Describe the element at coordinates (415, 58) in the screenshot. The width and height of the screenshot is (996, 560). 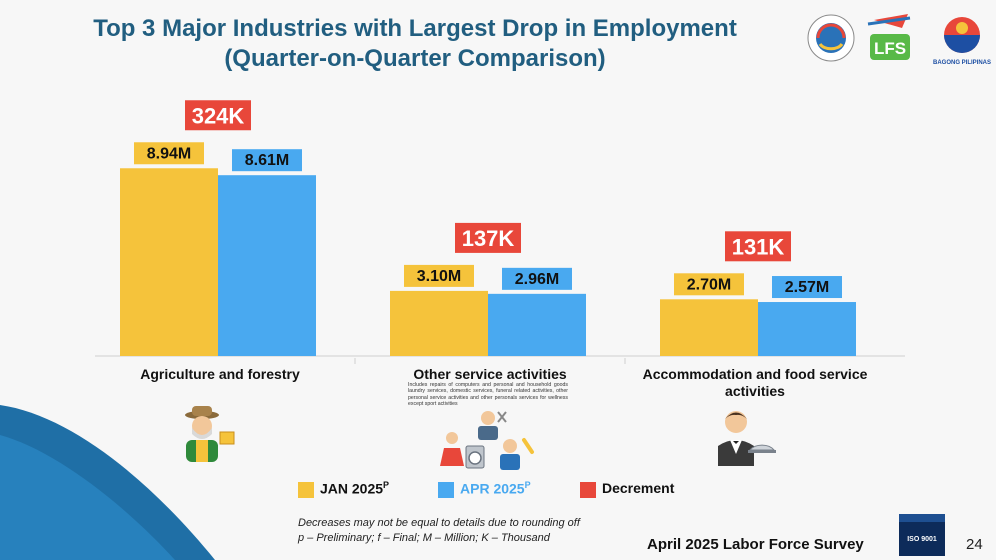
I see `title-line-2: (Quarter-on-Quarter Comparison)` at that location.